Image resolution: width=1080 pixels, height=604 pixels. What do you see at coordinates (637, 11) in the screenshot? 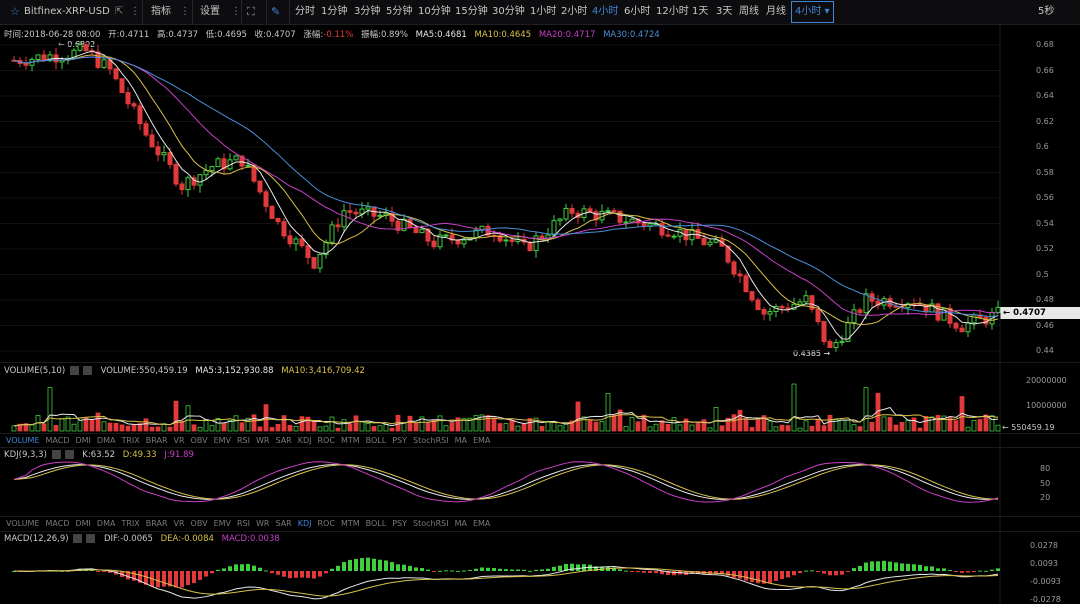
I see `interval-10: 6小时` at bounding box center [637, 11].